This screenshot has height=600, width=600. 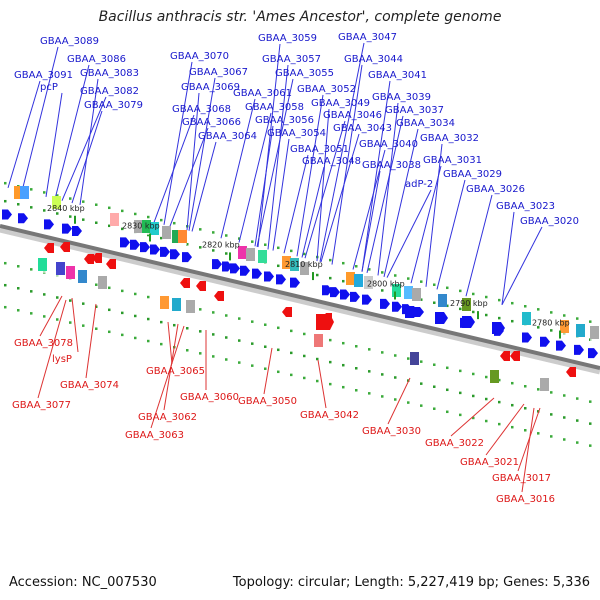 What do you see at coordinates (397, 75) in the screenshot?
I see `forward-gene-label: GBAA_3041` at bounding box center [397, 75].